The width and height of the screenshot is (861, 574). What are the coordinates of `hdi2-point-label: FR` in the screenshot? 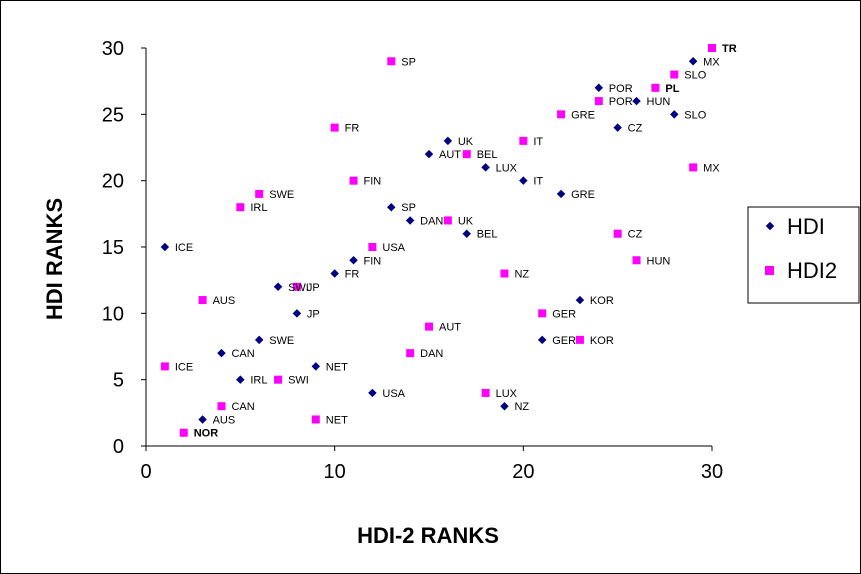 It's located at (352, 129).